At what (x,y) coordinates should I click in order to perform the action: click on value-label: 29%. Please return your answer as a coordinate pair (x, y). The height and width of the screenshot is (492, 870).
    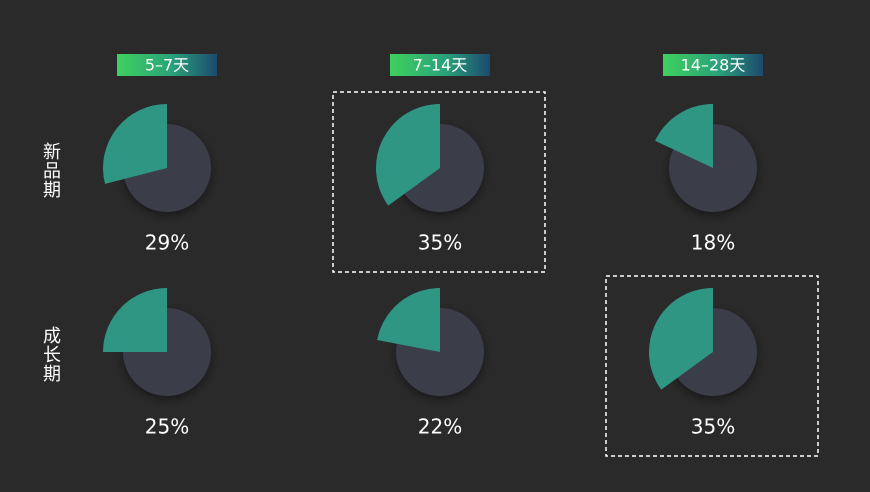
    Looking at the image, I should click on (167, 243).